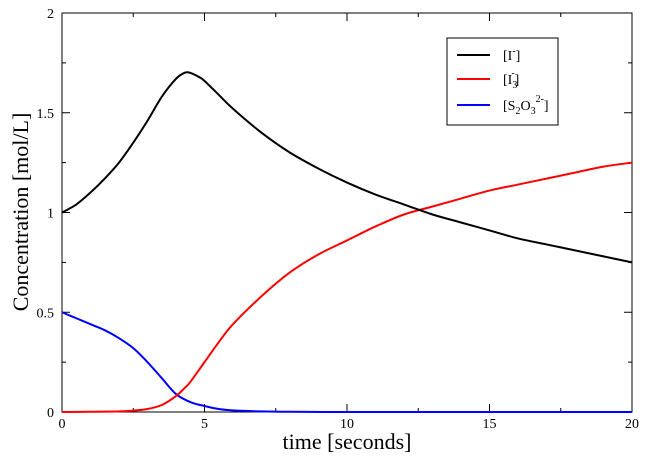 This screenshot has height=463, width=646. I want to click on legend-entry-thiosulfate: [S2O32-], so click(526, 105).